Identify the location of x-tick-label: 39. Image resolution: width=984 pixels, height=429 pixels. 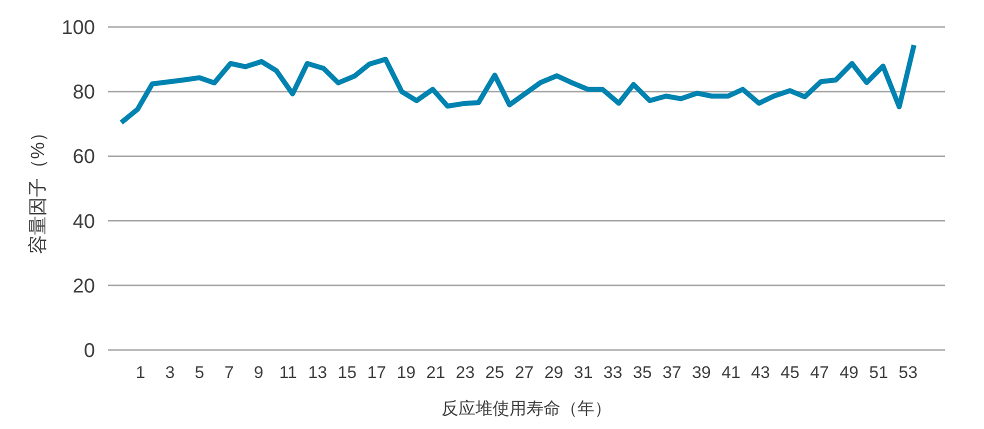
(701, 372).